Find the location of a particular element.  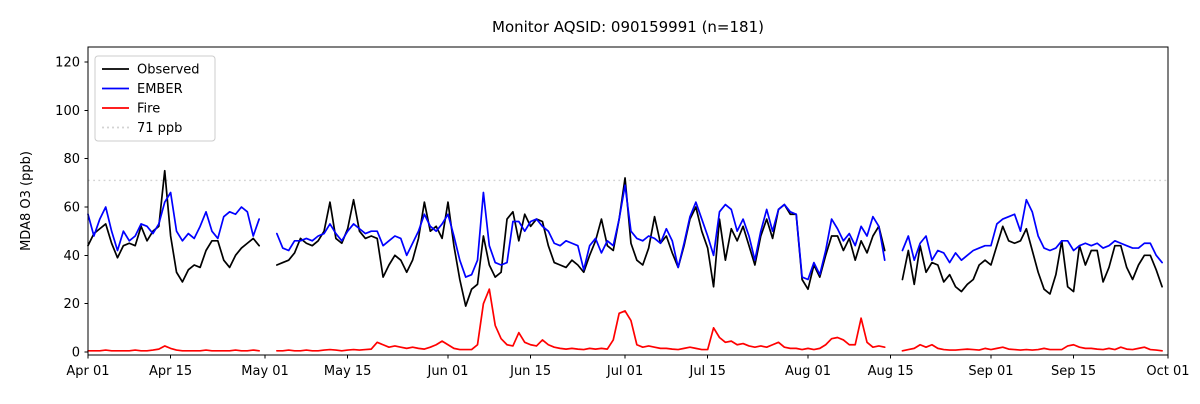

legend-item-label: 71 ppb is located at coordinates (159, 128).